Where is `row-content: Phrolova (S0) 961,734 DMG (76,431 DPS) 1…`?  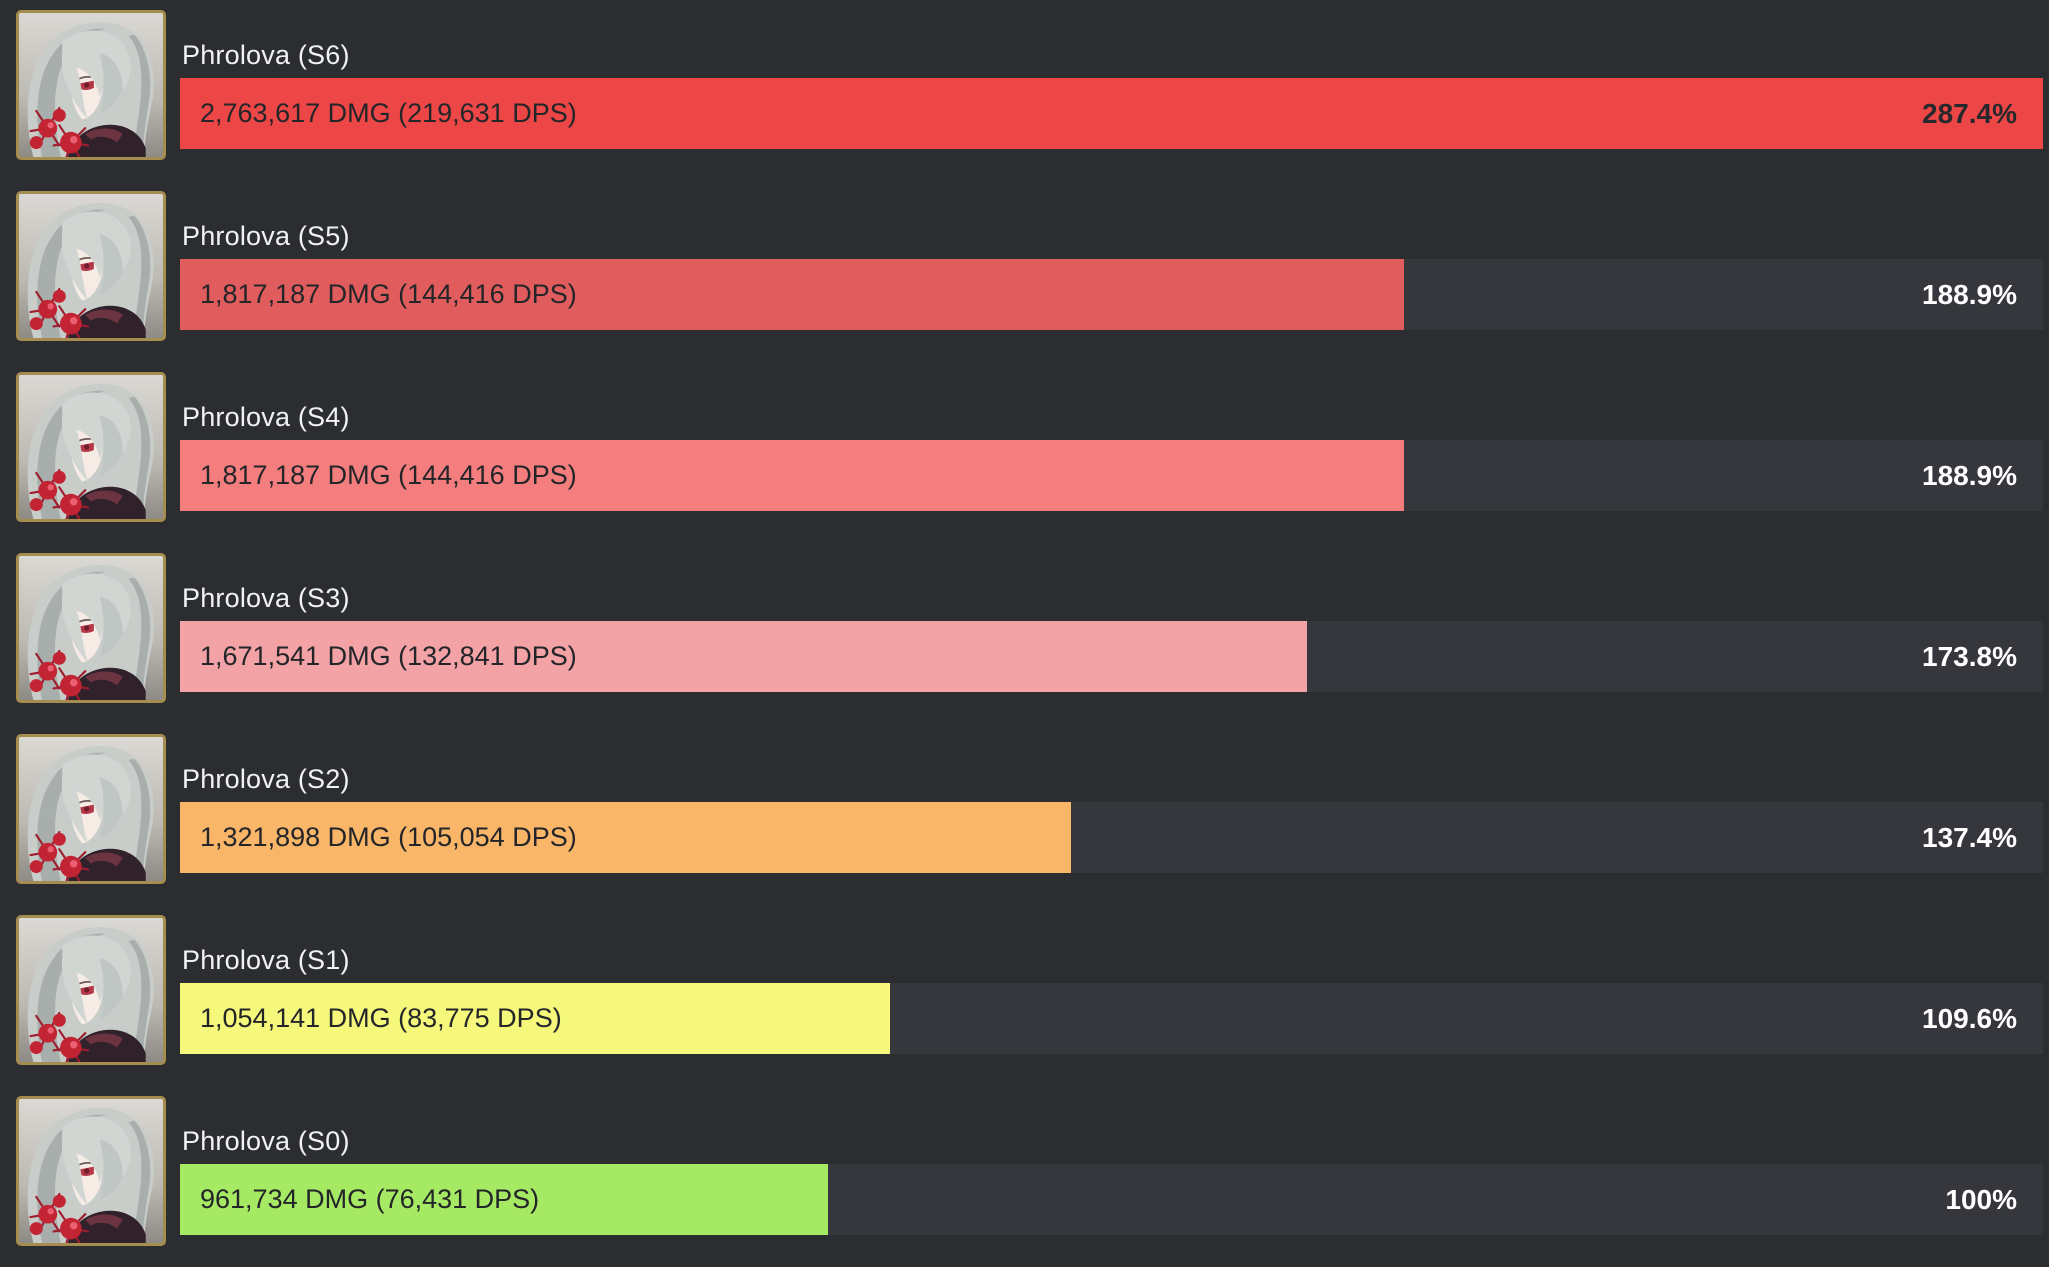 row-content: Phrolova (S0) 961,734 DMG (76,431 DPS) 1… is located at coordinates (1111, 1176).